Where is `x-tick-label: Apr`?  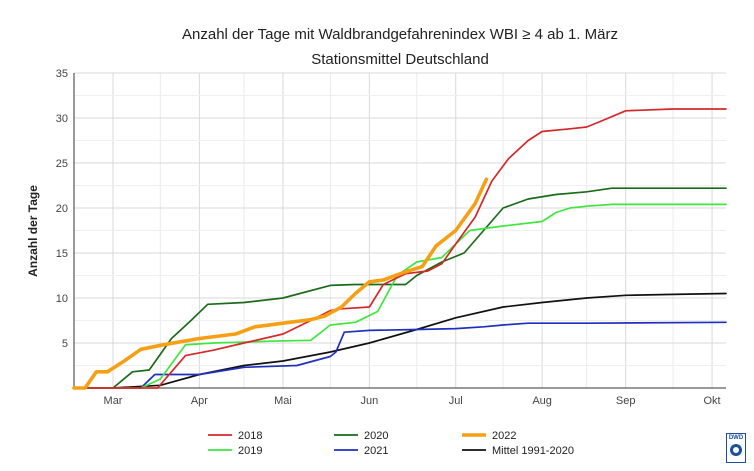
x-tick-label: Apr is located at coordinates (199, 401).